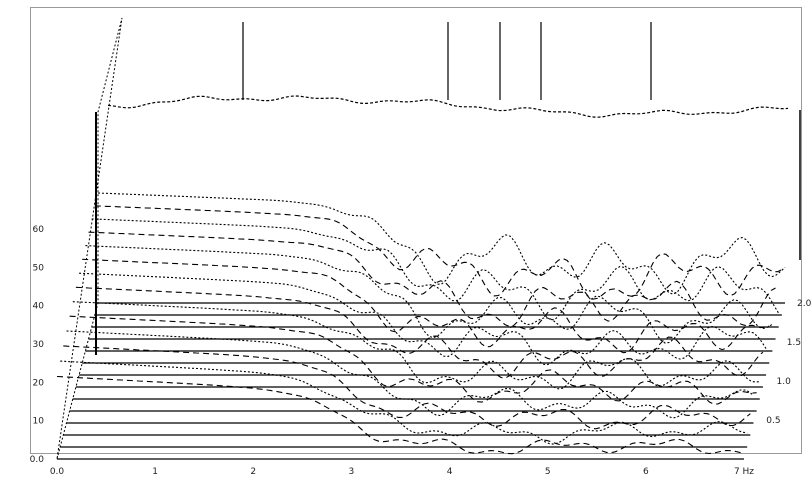 This screenshot has height=485, width=811. Describe the element at coordinates (89, 238) in the screenshot. I see `left-side-wall` at that location.